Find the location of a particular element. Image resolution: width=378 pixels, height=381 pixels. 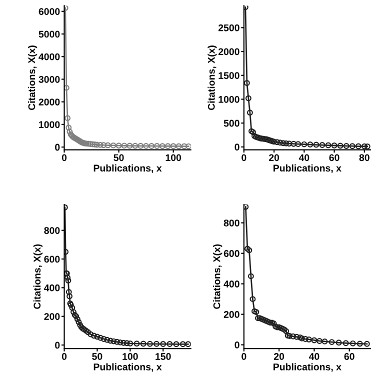

x-tick-label: 80 is located at coordinates (364, 158).